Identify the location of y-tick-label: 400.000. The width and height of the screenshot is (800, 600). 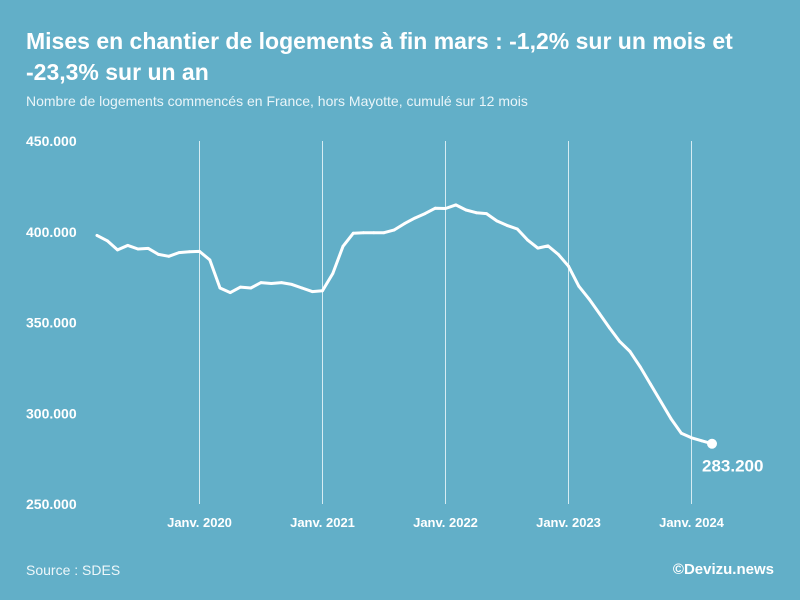
(51, 232).